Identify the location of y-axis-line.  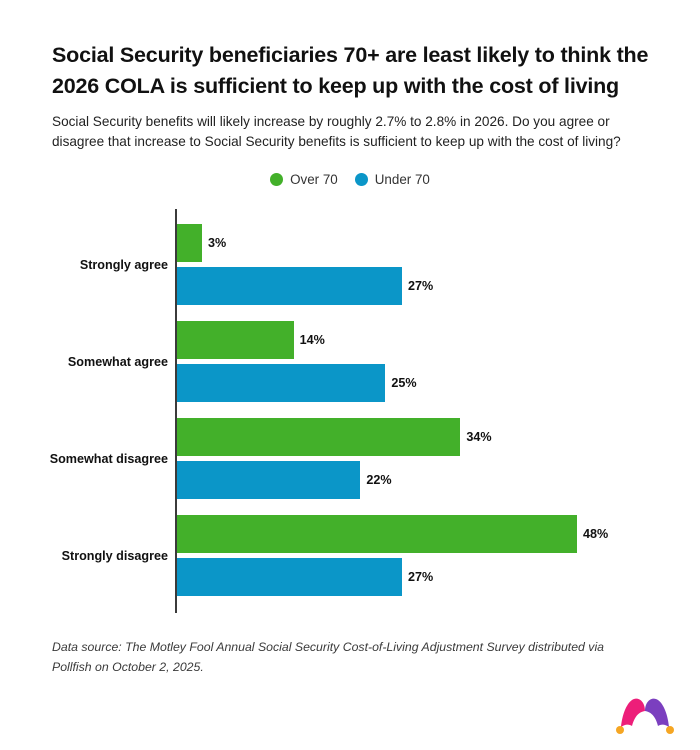
(176, 411).